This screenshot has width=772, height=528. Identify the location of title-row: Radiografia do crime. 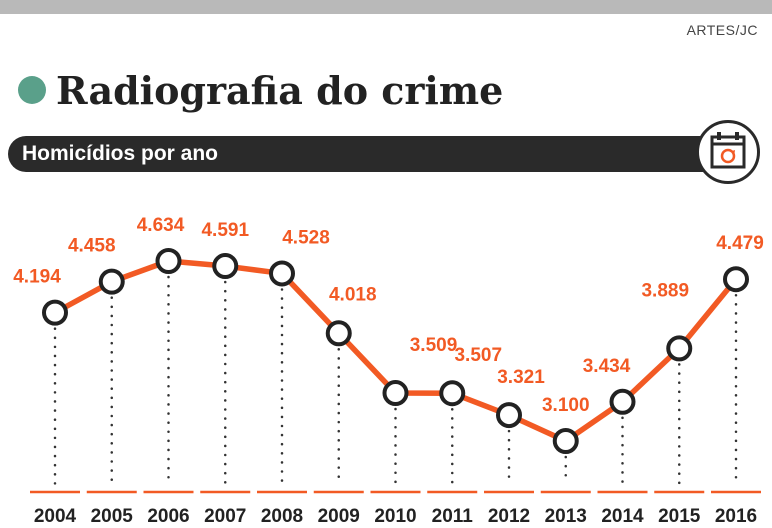
(260, 90).